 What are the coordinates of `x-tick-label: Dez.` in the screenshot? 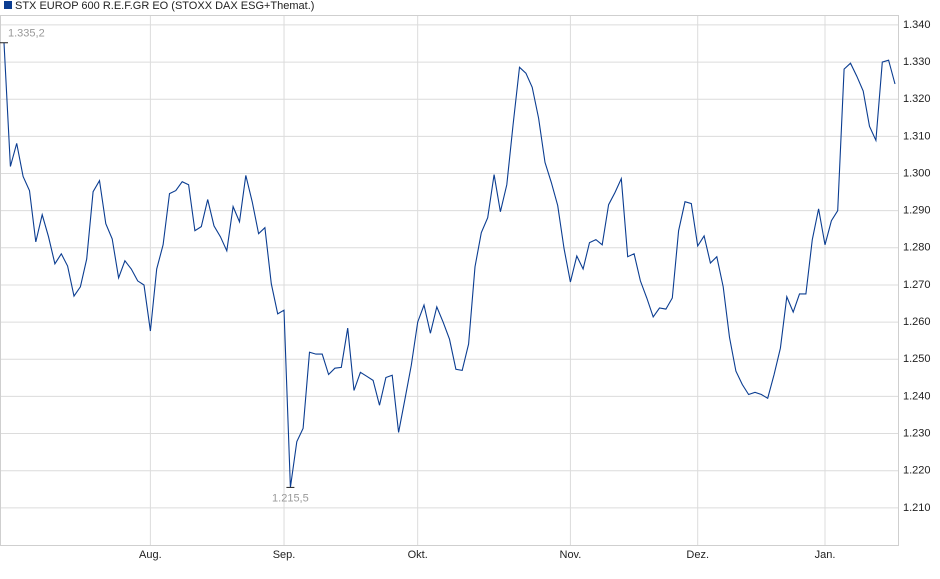 It's located at (697, 555).